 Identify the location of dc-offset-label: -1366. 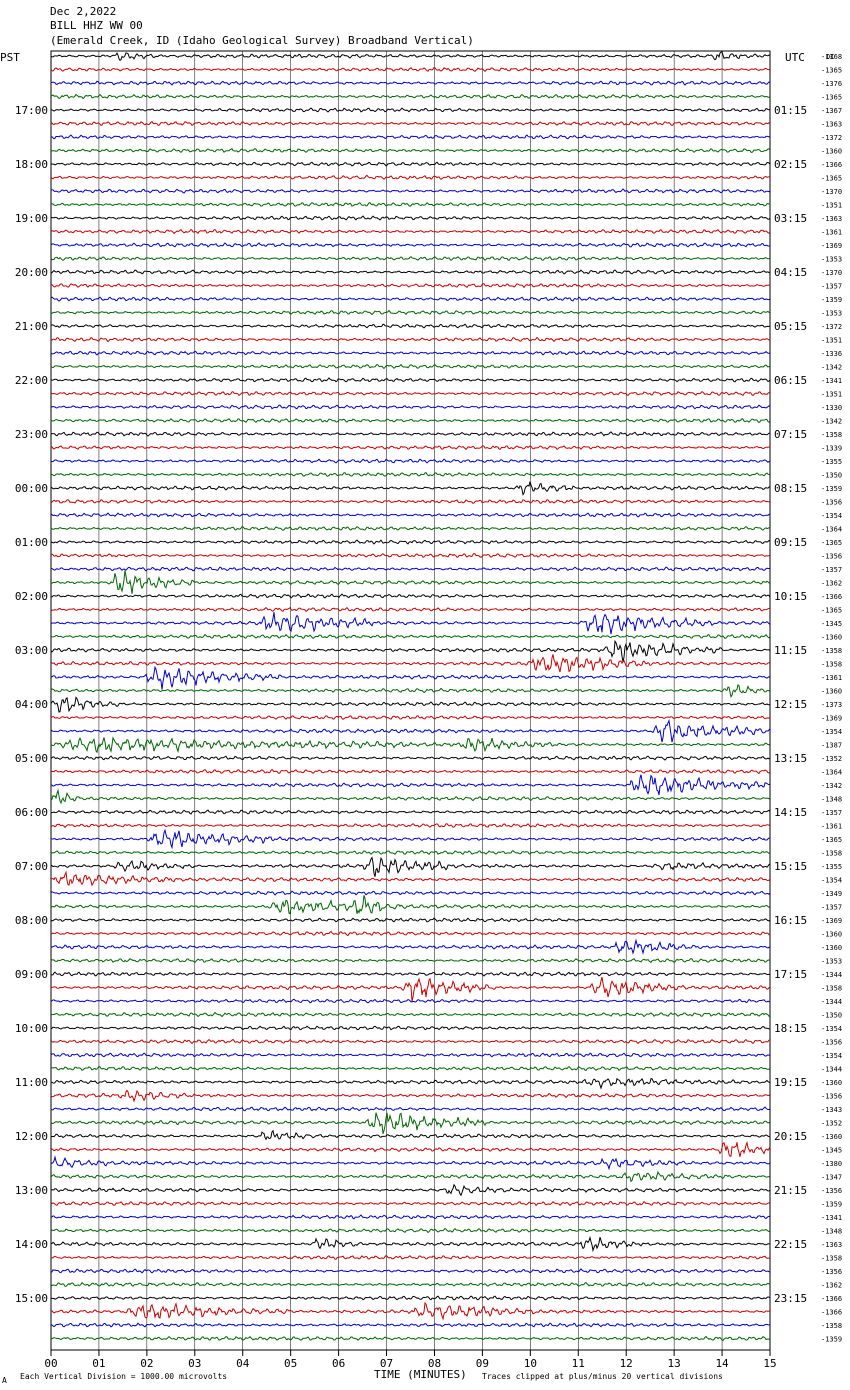
(831, 165).